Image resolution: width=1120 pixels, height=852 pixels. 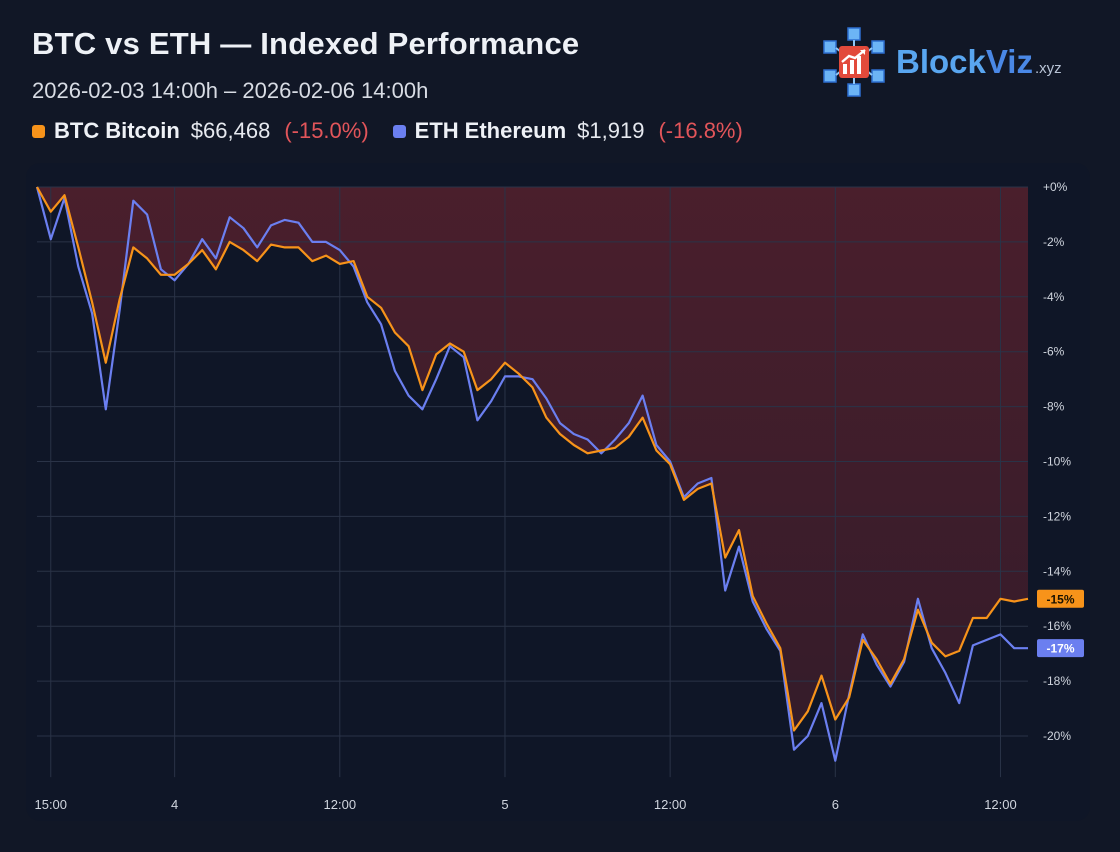 I want to click on brand-name: BlockViz .xyz, so click(x=979, y=61).